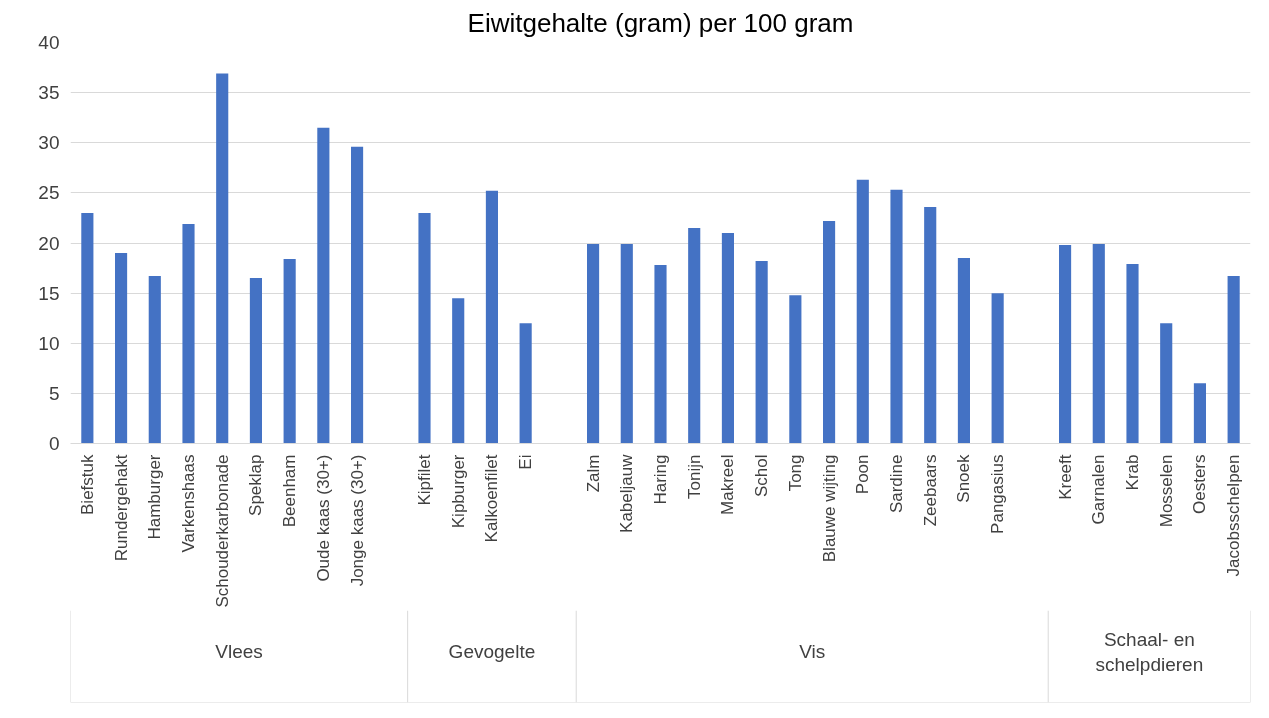 Image resolution: width=1269 pixels, height=718 pixels. I want to click on x-tick-label: Kreeft, so click(1065, 477).